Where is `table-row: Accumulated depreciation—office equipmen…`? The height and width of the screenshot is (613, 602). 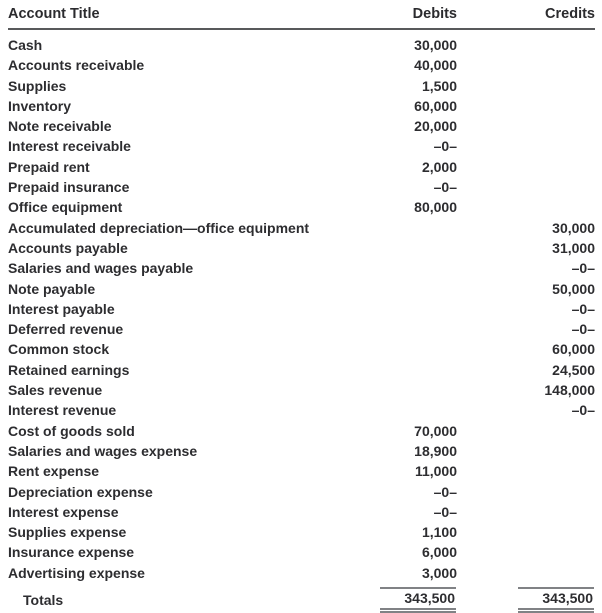 table-row: Accumulated depreciation—office equipmen… is located at coordinates (301, 228).